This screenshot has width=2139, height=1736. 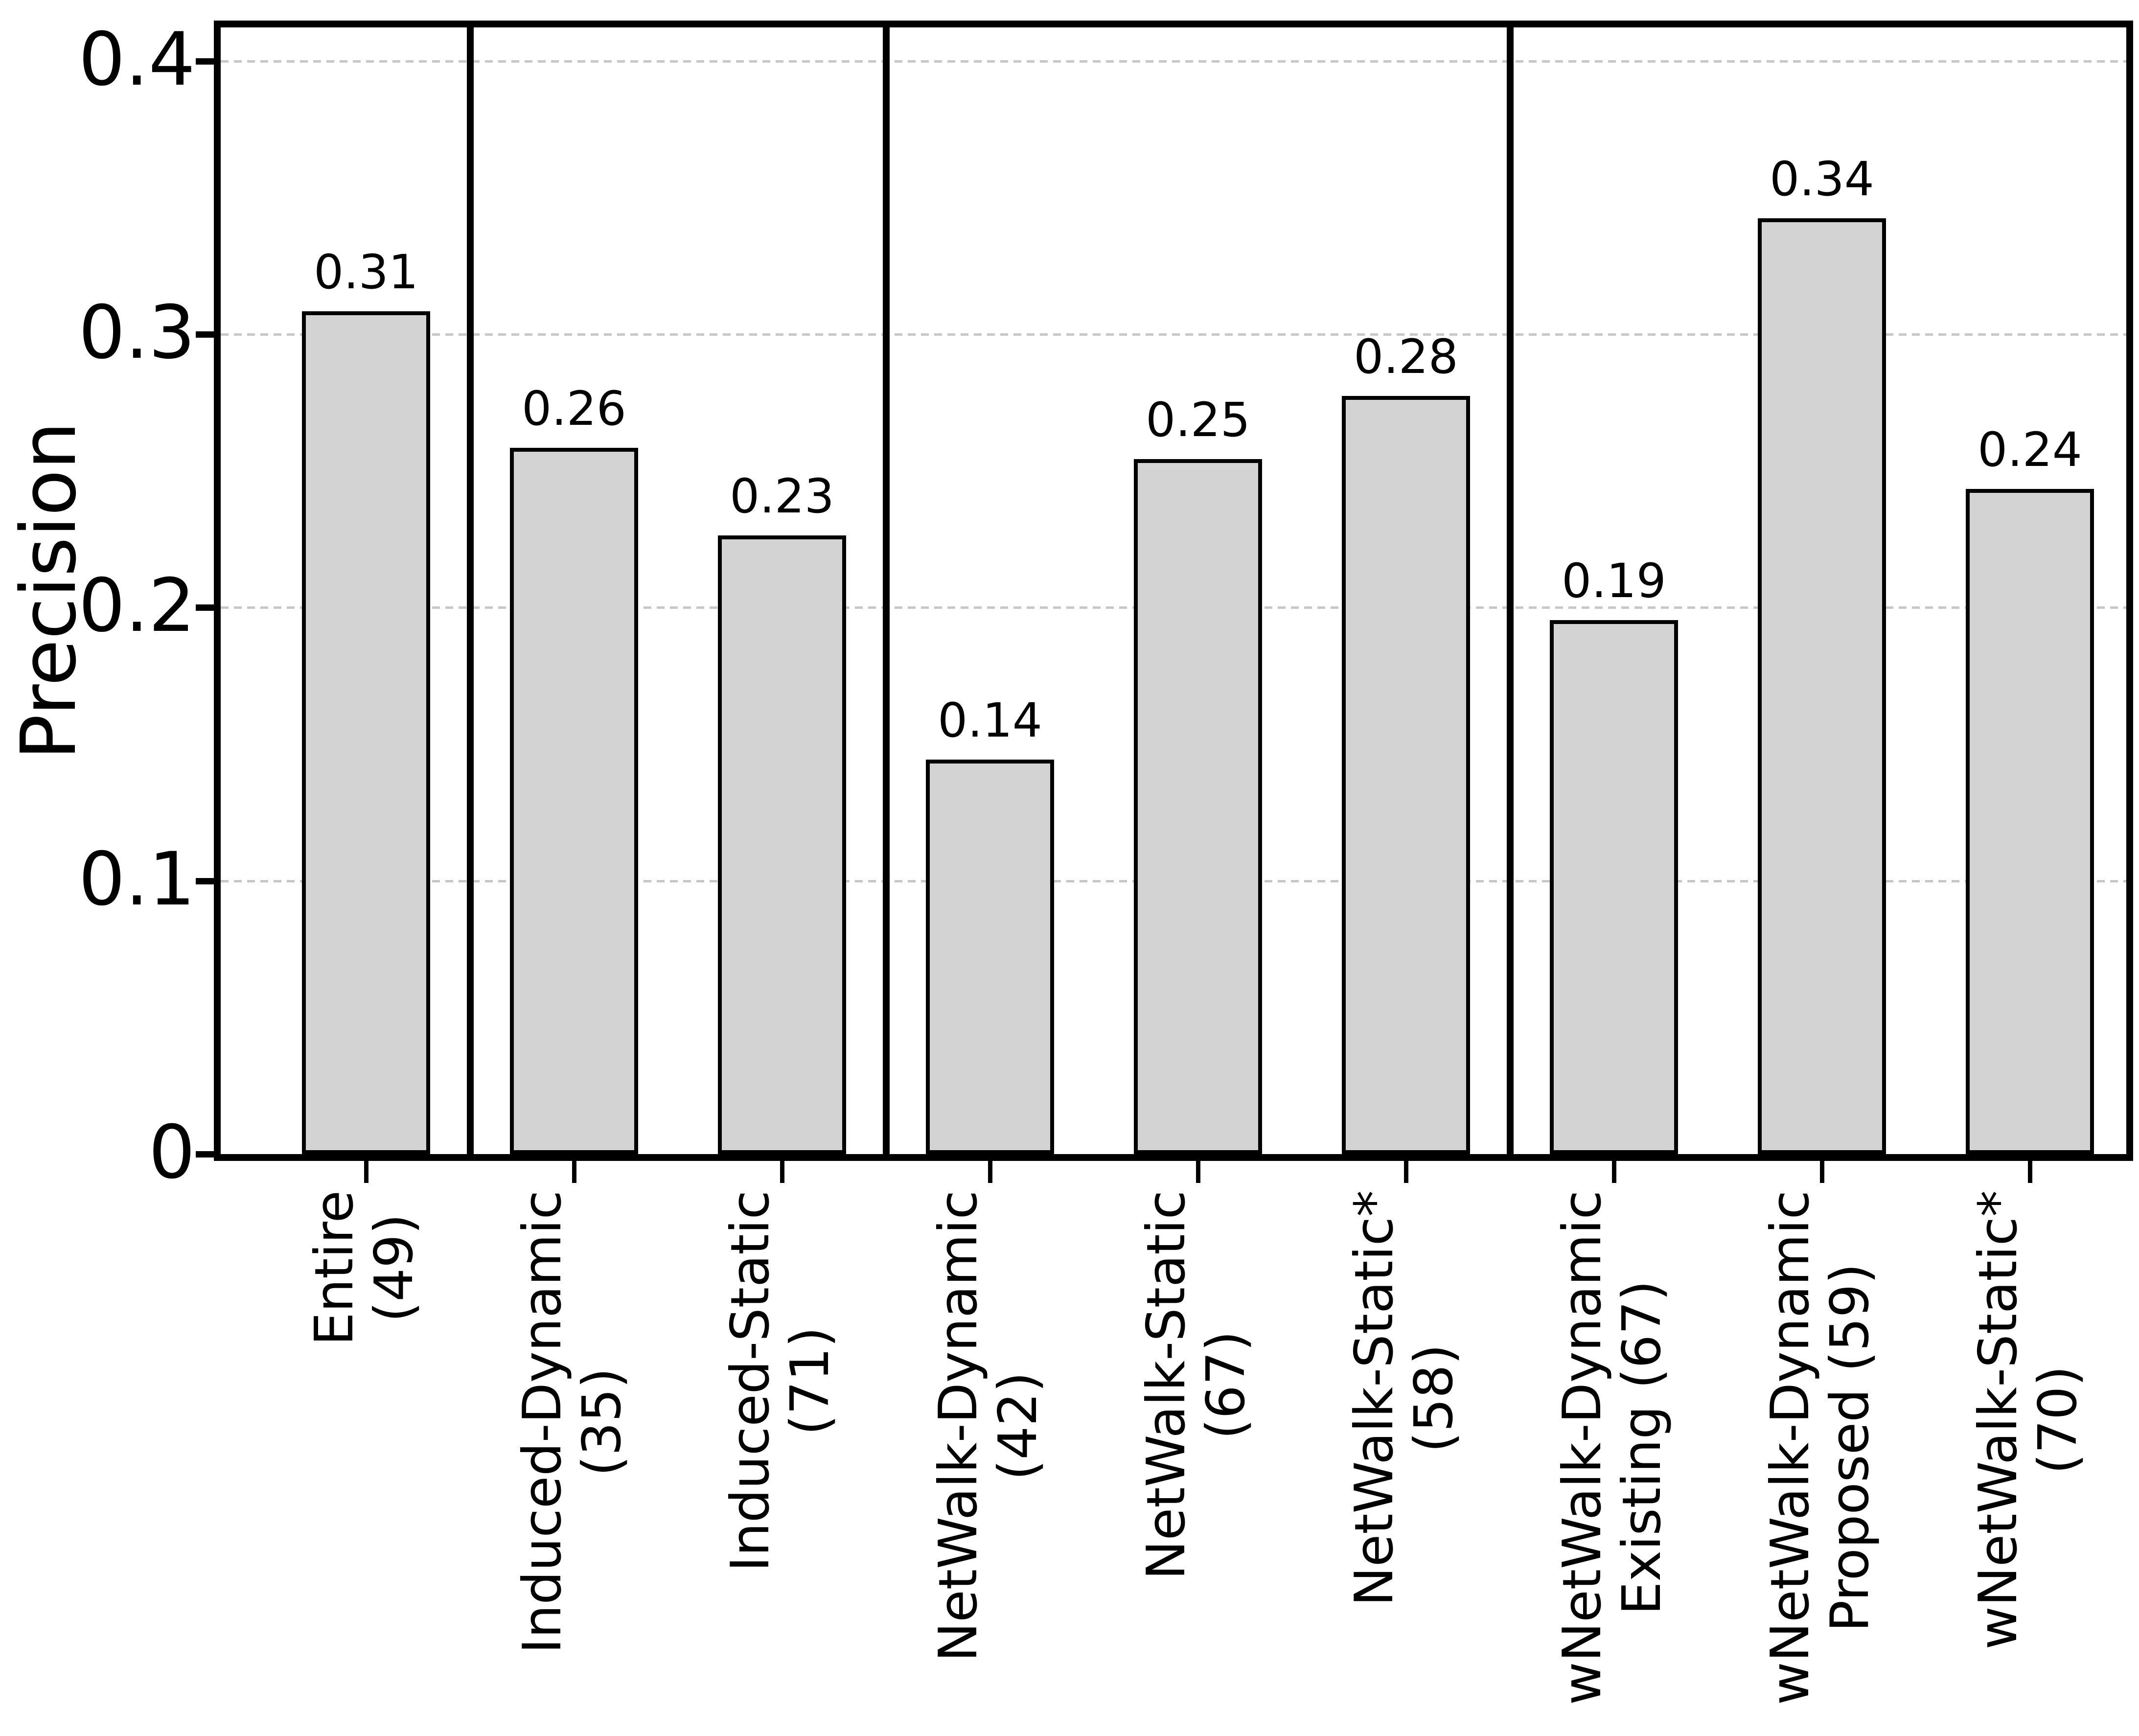 I want to click on x-axis-tick-label: wNetWalk-Dynamic Existing (67), so click(x=1614, y=1459).